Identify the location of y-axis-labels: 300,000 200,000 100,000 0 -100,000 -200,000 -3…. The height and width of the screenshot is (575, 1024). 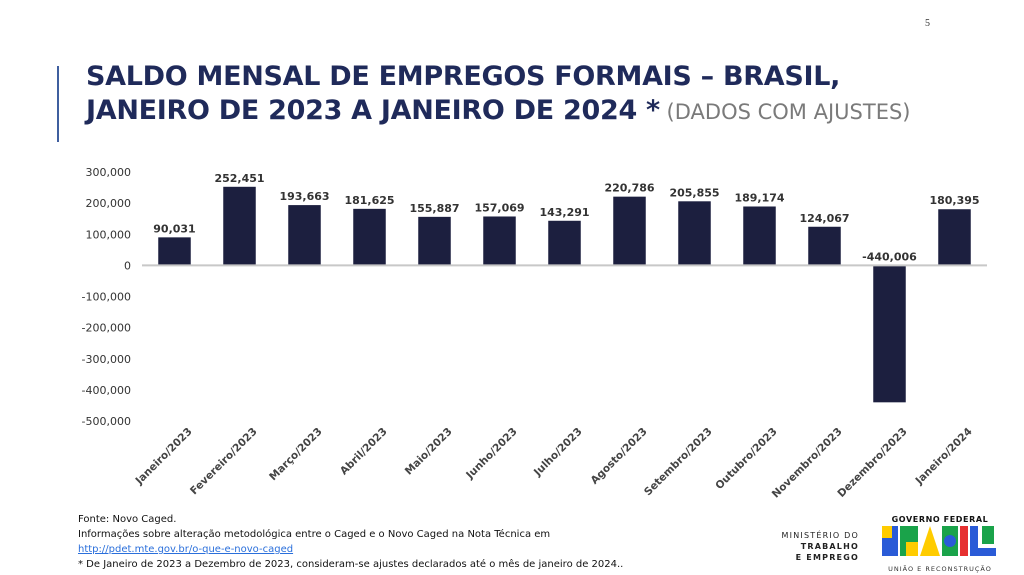
(106, 297).